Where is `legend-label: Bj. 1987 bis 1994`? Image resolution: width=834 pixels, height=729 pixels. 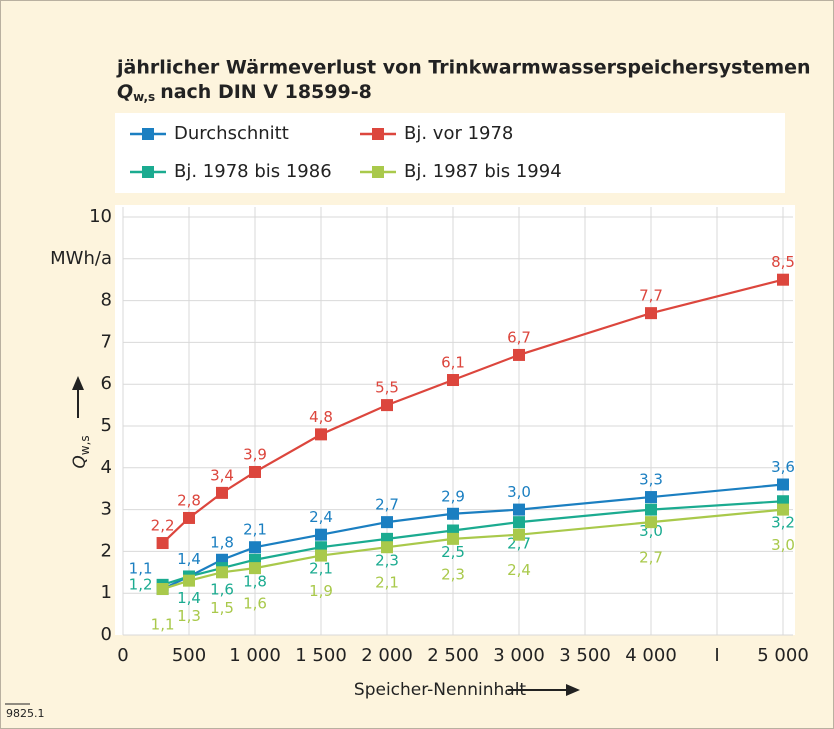 legend-label: Bj. 1987 bis 1994 is located at coordinates (483, 171).